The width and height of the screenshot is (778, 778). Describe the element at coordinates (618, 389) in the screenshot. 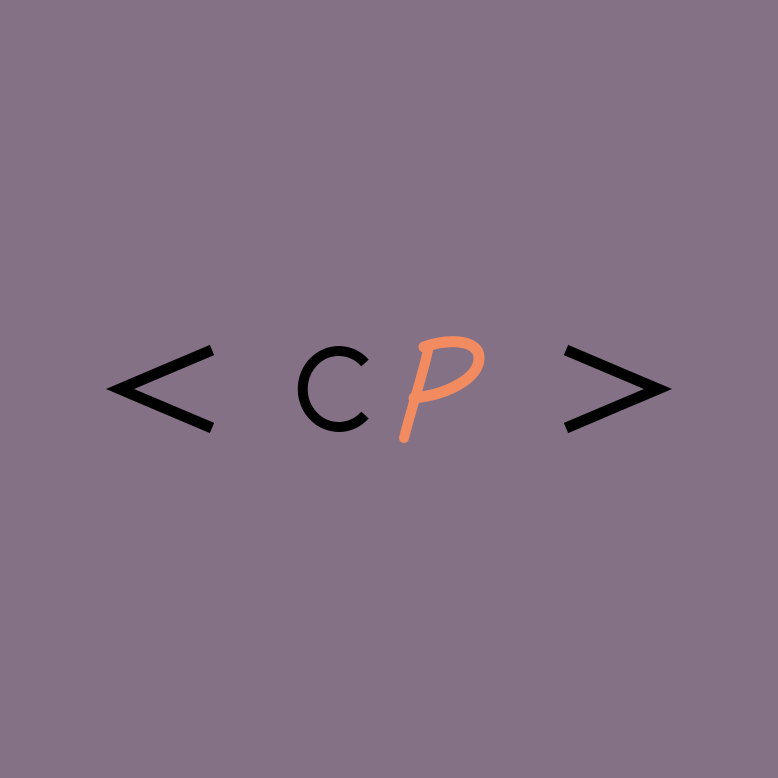

I see `right-bracket-icon` at that location.